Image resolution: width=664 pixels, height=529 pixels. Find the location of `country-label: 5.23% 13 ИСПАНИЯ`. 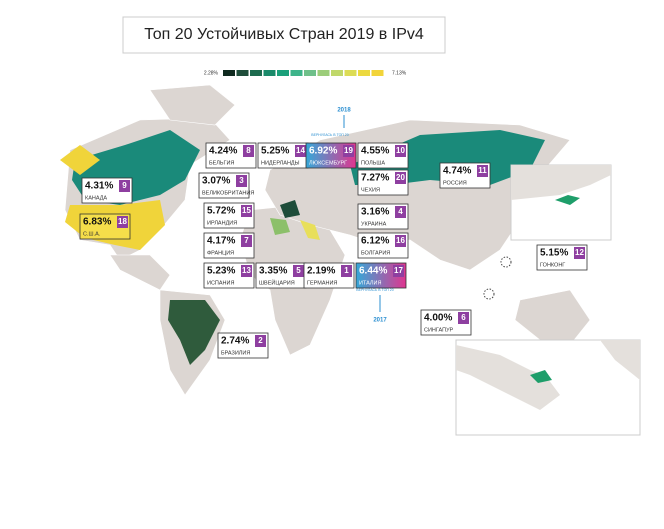

country-label: 5.23% 13 ИСПАНИЯ is located at coordinates (229, 275).